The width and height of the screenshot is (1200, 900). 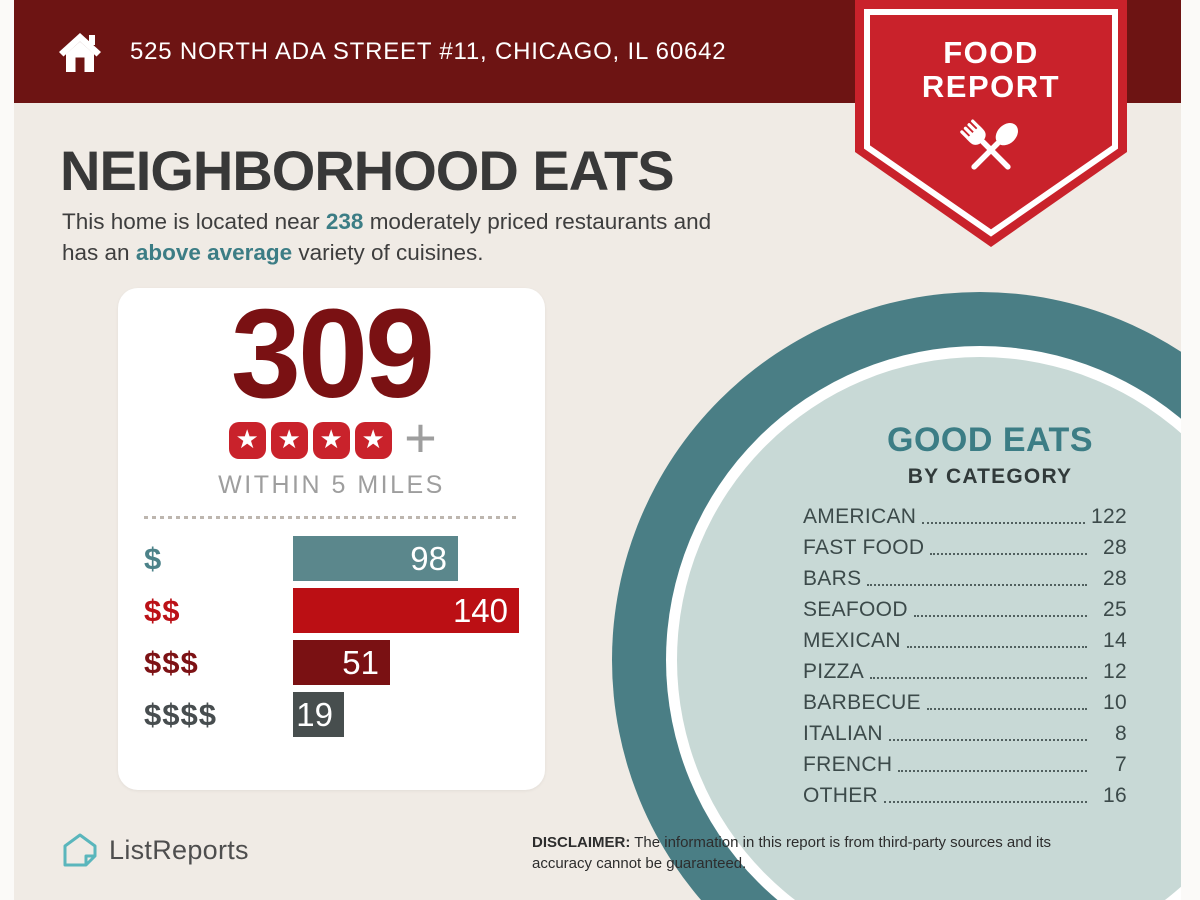 I want to click on category-value: 12, so click(x=1115, y=671).